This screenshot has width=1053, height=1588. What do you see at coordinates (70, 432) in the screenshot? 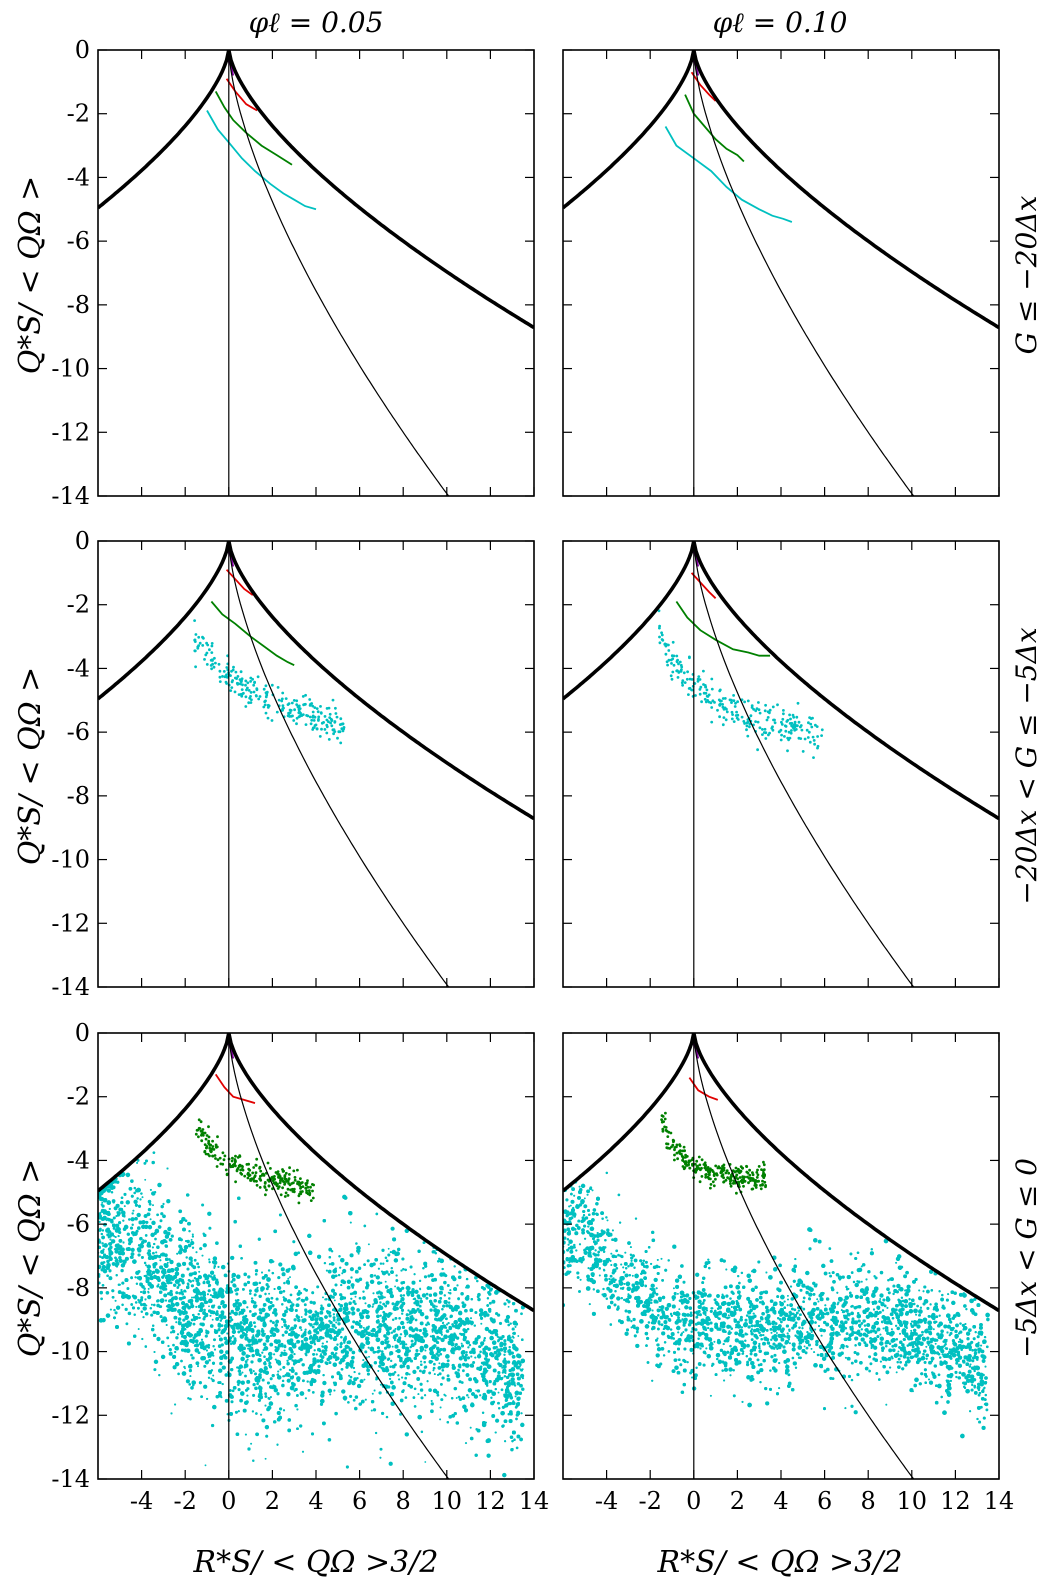
I see `y-tick-label: -12` at bounding box center [70, 432].